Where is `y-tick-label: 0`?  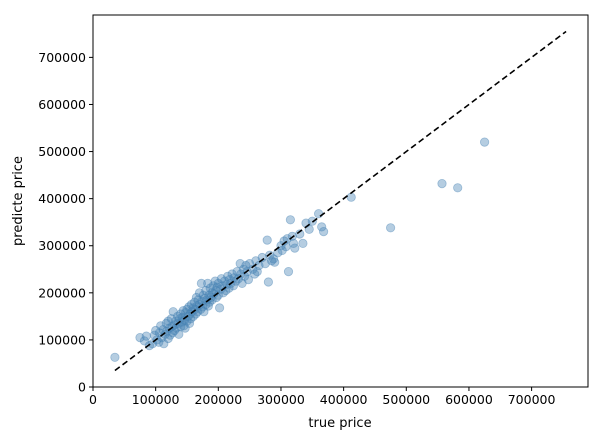
y-tick-label: 0 is located at coordinates (82, 387).